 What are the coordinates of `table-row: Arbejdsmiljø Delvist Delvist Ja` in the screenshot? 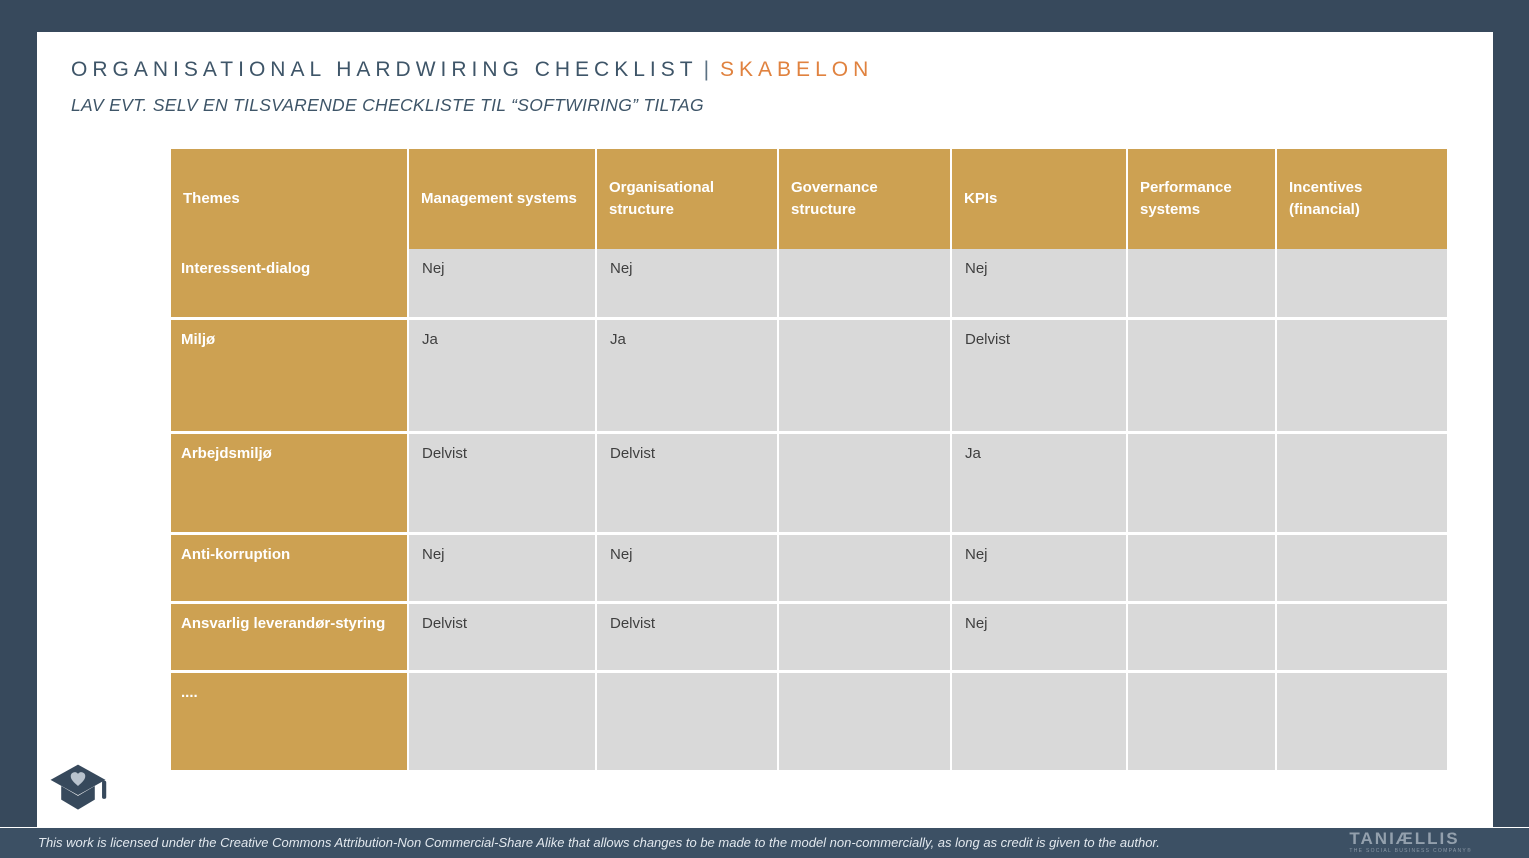 It's located at (809, 484).